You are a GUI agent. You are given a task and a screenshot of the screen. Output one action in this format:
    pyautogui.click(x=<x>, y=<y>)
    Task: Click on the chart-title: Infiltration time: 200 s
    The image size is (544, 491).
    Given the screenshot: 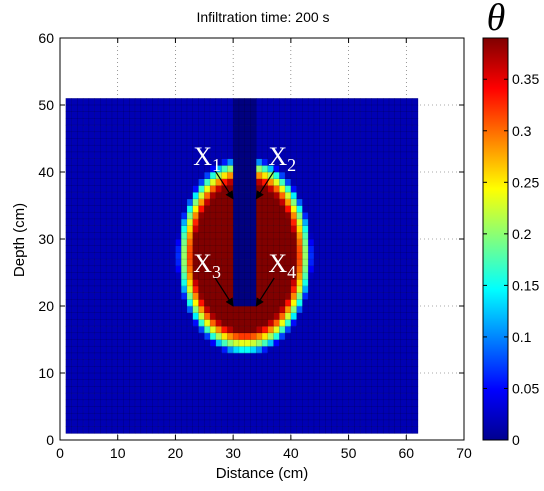 What is the action you would take?
    pyautogui.click(x=262, y=17)
    